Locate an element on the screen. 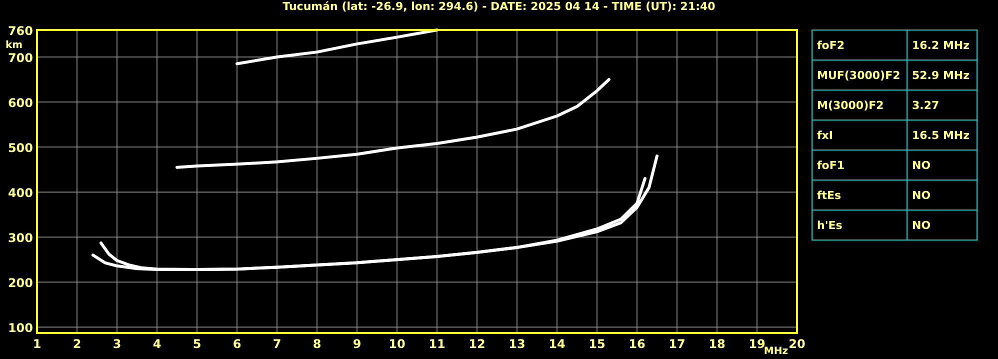 The height and width of the screenshot is (359, 998). category-label: h'Es is located at coordinates (829, 225).